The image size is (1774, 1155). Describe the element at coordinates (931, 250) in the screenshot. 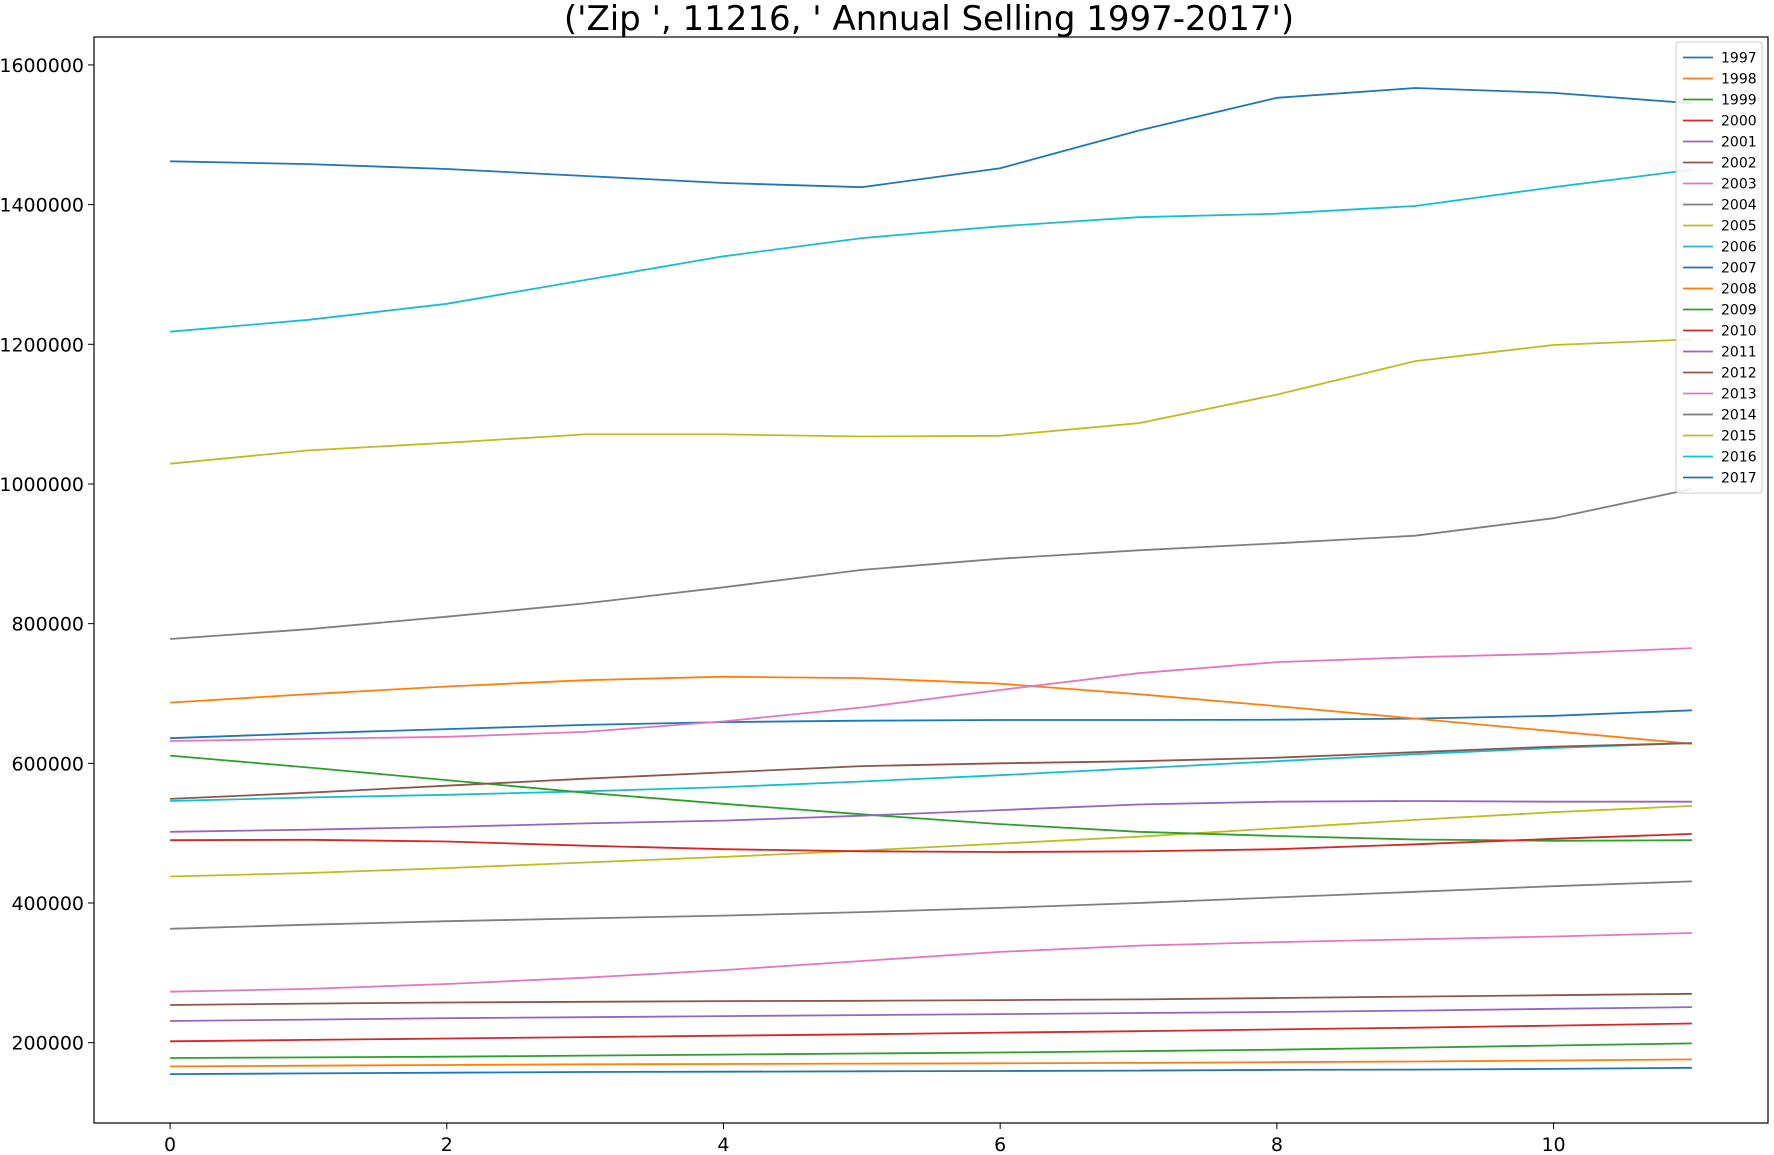

I see `series-line-2016` at that location.